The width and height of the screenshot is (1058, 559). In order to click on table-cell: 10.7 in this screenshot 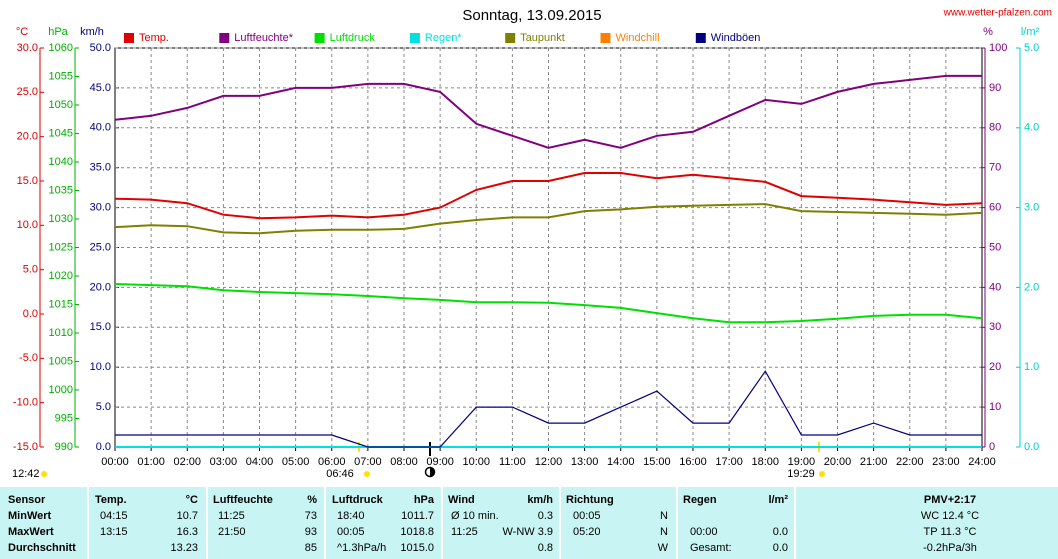, I will do `click(187, 516)`.